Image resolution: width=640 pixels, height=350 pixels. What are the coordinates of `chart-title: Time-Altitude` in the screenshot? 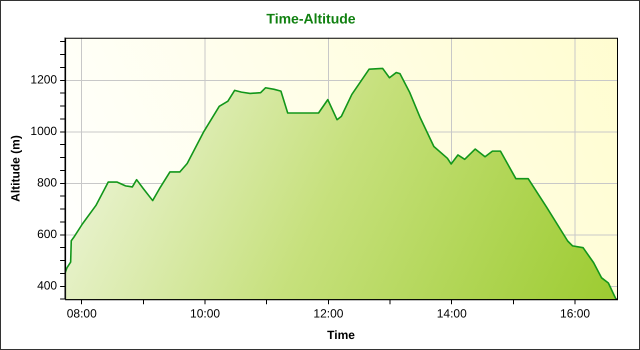 It's located at (311, 18).